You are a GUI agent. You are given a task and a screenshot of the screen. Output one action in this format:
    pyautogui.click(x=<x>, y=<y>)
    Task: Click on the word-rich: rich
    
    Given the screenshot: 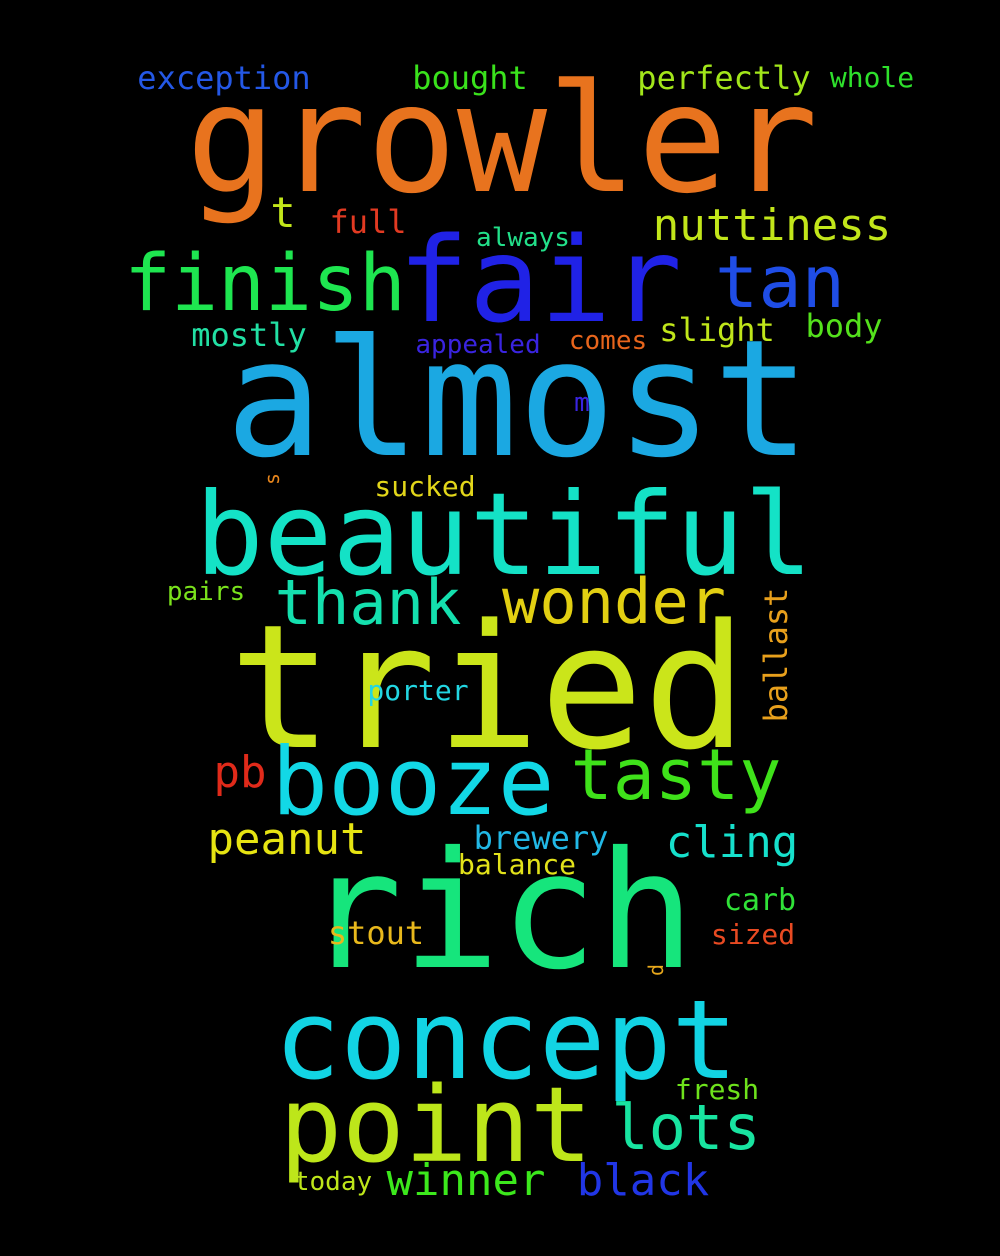 What is the action you would take?
    pyautogui.click(x=500, y=912)
    